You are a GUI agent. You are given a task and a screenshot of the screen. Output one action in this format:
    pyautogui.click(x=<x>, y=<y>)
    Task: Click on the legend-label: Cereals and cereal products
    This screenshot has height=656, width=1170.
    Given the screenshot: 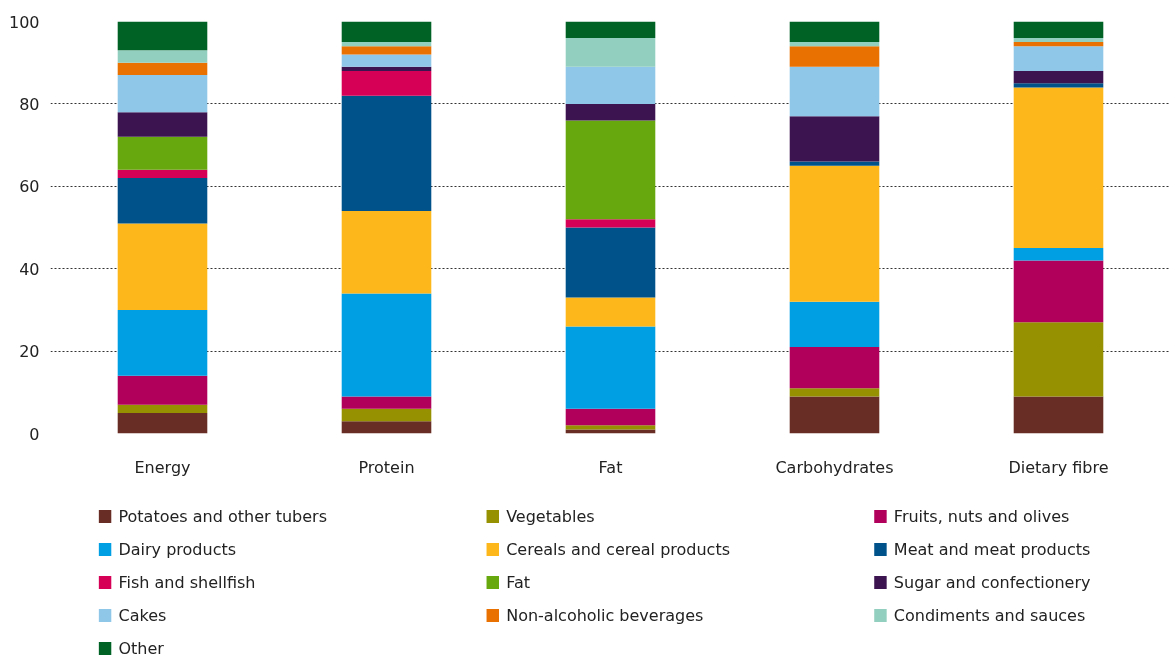 What is the action you would take?
    pyautogui.click(x=618, y=549)
    